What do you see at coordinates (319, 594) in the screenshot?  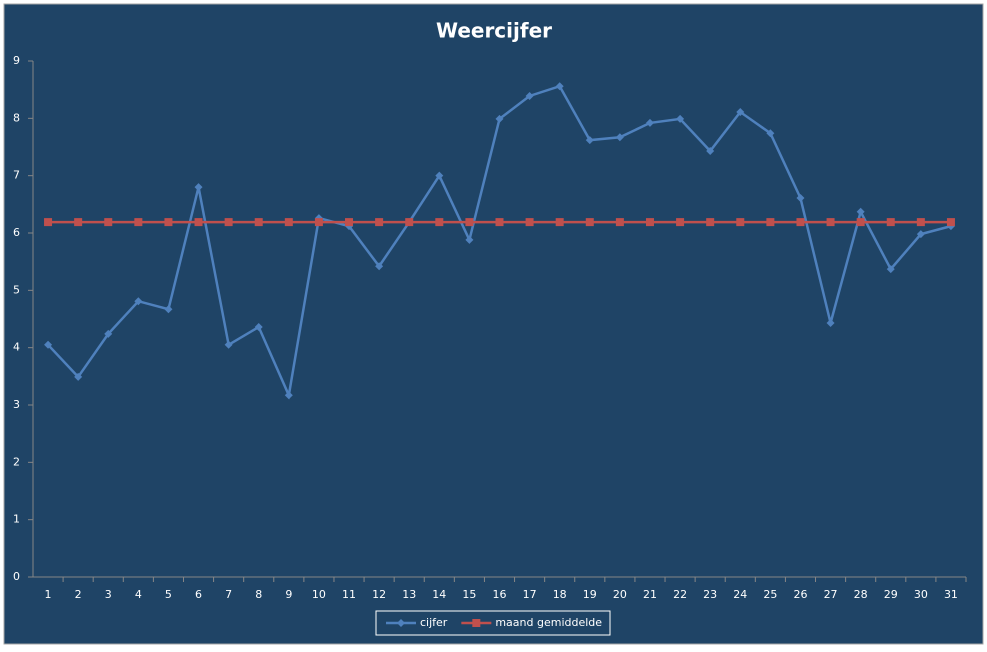 I see `x-tick-label: 10` at bounding box center [319, 594].